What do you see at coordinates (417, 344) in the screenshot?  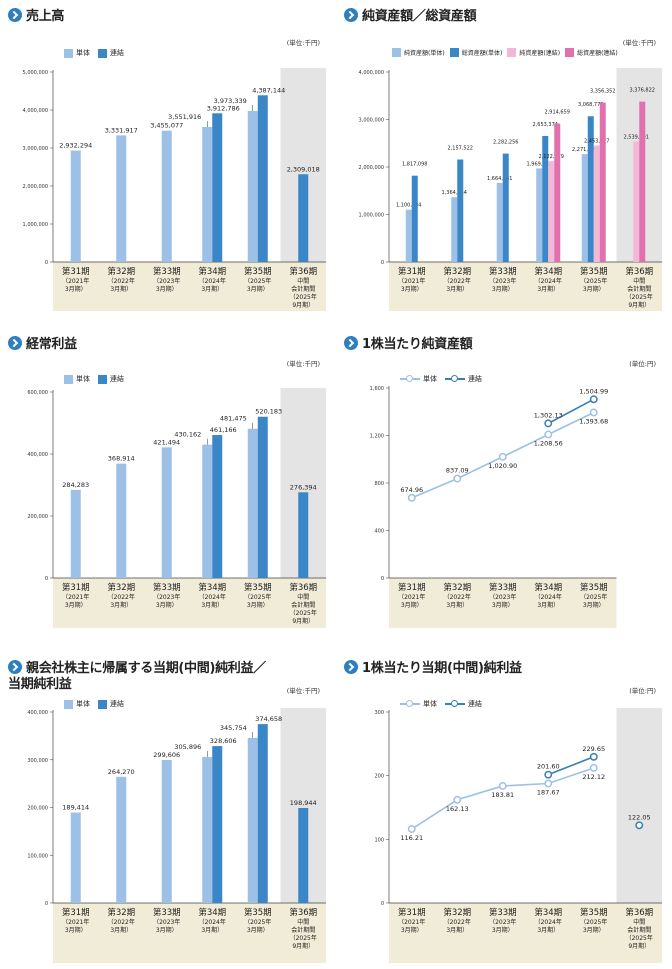 I see `bps-title-text: 1株当たり純資産額` at bounding box center [417, 344].